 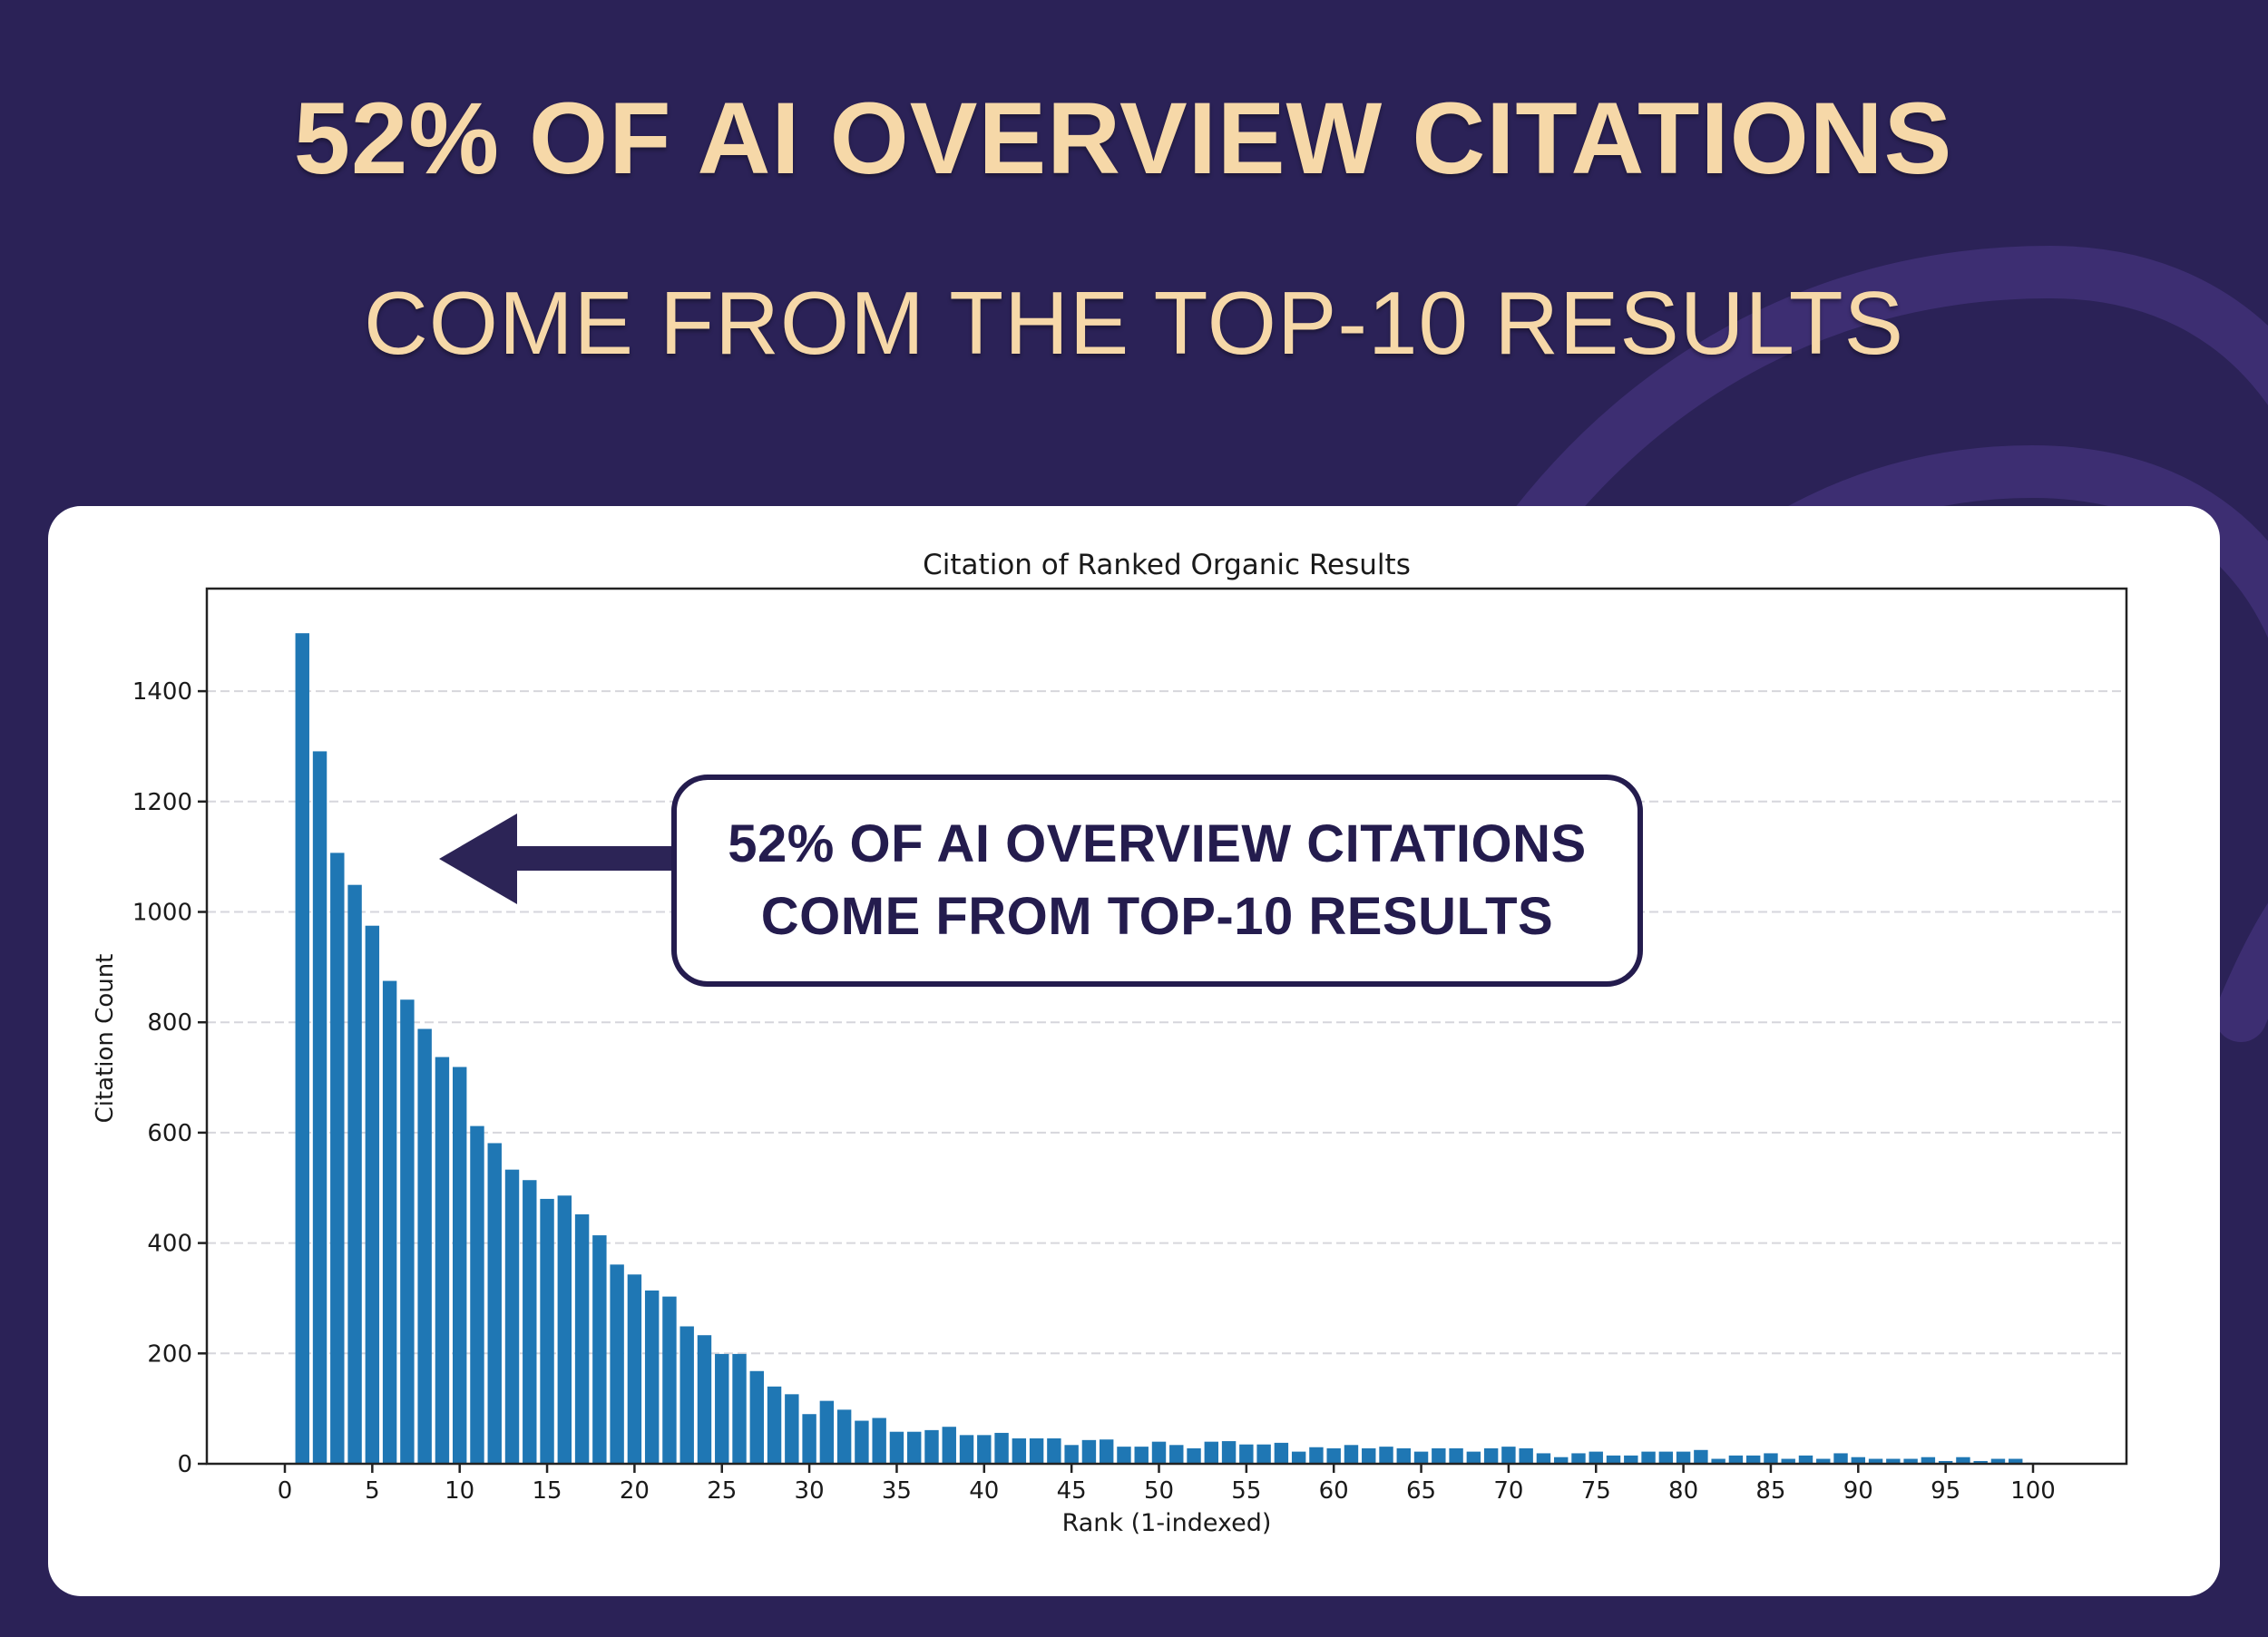 I want to click on headline-primary: 52% OF AI OVERVIEW CITATIONS, so click(x=1123, y=138).